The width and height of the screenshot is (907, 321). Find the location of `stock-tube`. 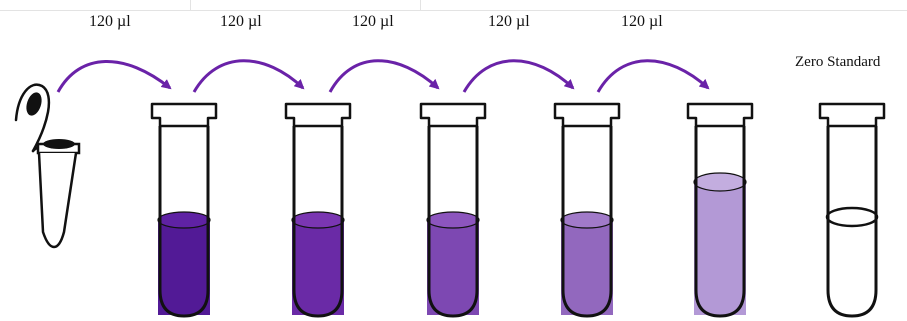

stock-tube is located at coordinates (47, 166).